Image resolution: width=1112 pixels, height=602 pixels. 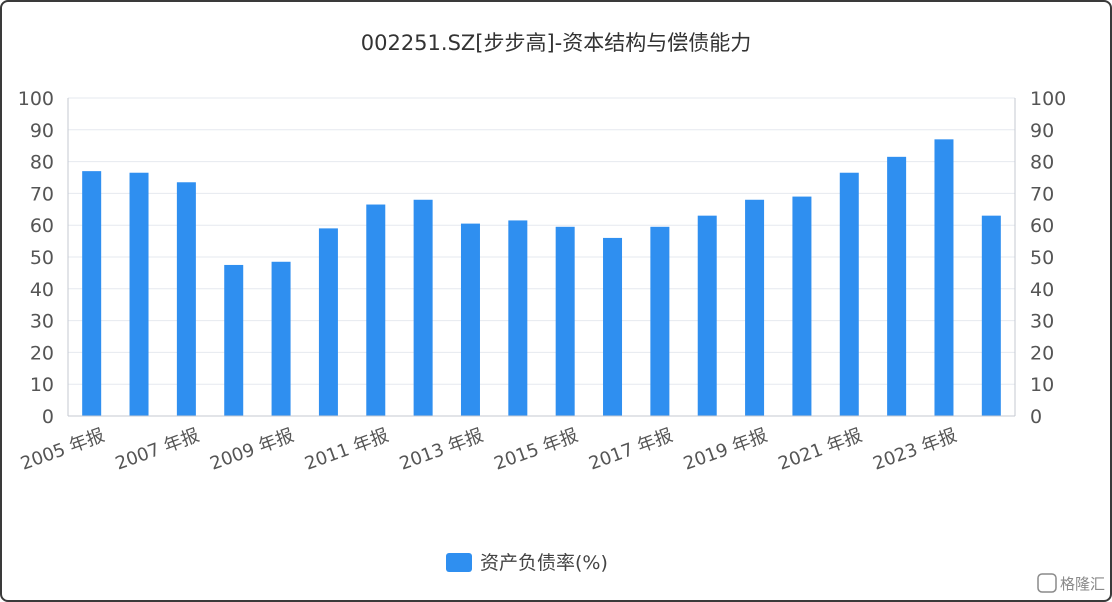 What do you see at coordinates (1047, 583) in the screenshot?
I see `watermark-logo-icon` at bounding box center [1047, 583].